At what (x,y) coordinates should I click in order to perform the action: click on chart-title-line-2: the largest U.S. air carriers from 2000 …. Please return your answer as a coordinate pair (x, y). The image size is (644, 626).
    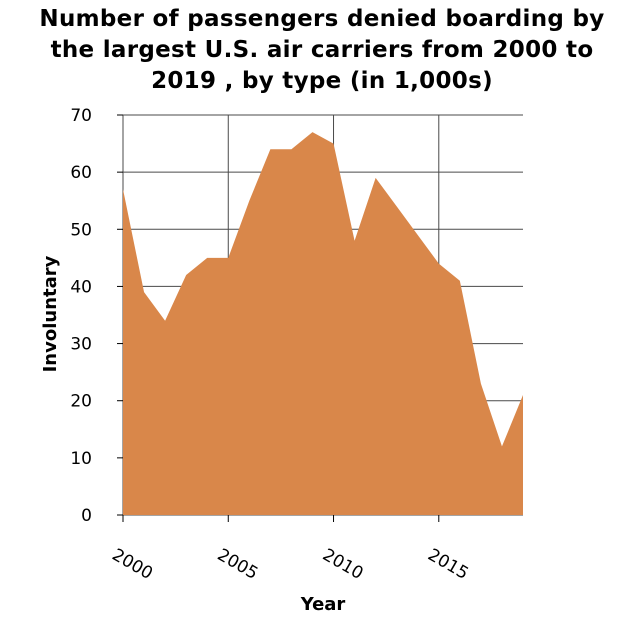
    Looking at the image, I should click on (322, 50).